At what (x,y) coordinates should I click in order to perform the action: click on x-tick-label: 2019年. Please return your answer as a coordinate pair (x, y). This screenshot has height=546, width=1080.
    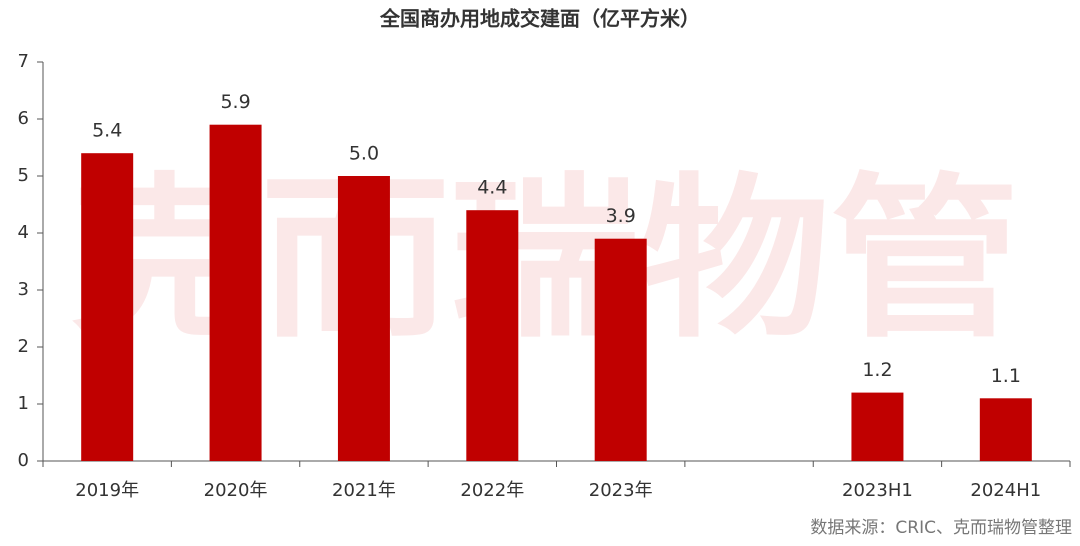
    Looking at the image, I should click on (107, 490).